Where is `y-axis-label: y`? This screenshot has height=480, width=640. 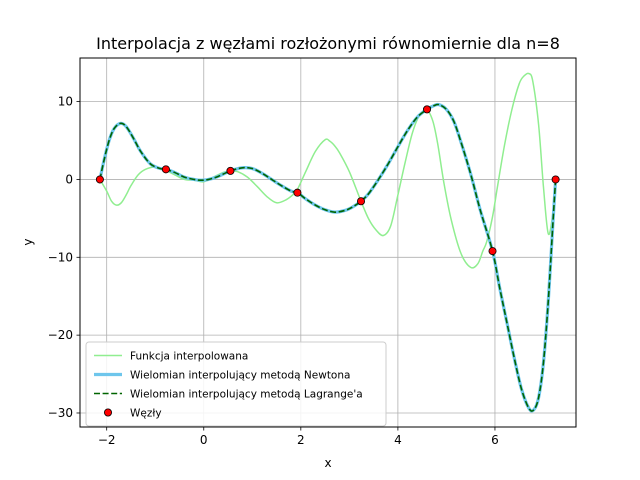
y-axis-label: y is located at coordinates (28, 241).